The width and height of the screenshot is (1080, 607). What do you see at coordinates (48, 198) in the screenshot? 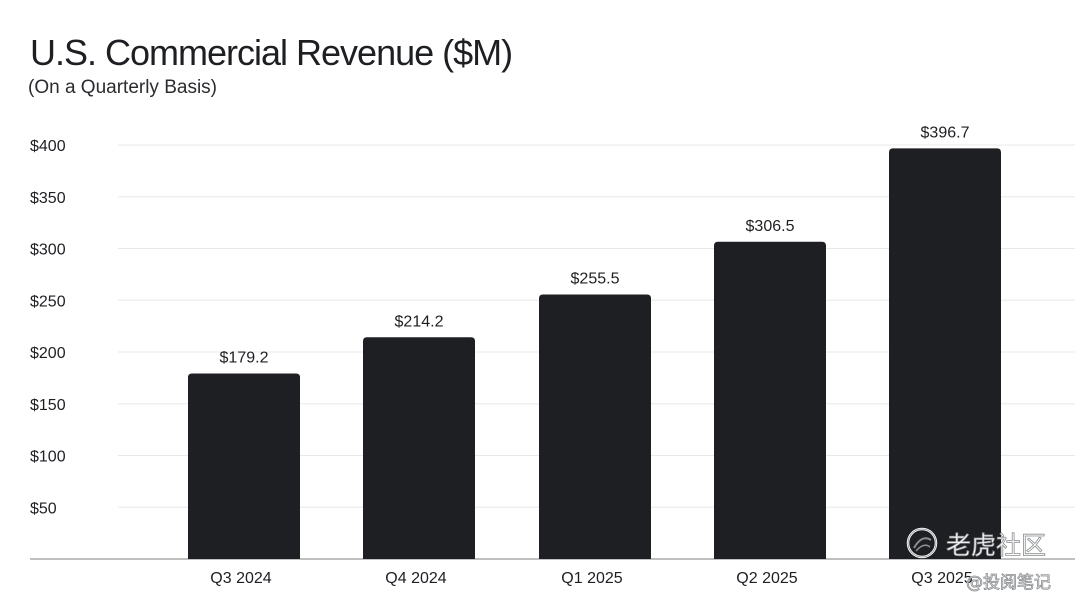
I see `y-tick-label: $350` at bounding box center [48, 198].